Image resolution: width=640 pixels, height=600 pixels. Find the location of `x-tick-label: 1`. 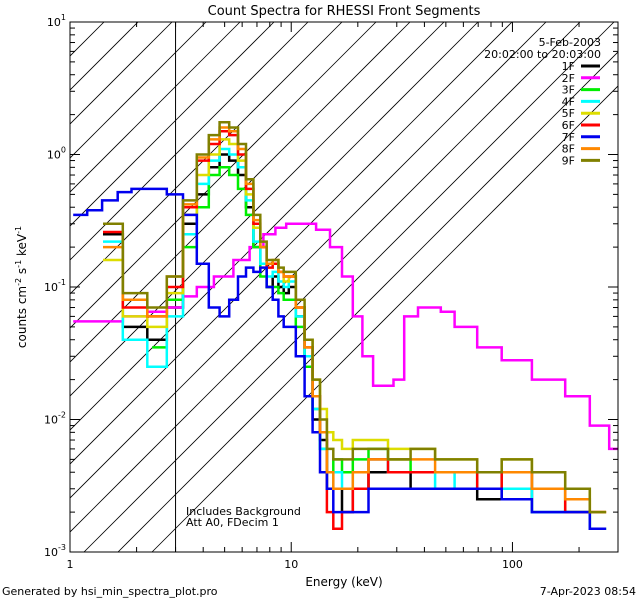

x-tick-label: 1 is located at coordinates (70, 564).